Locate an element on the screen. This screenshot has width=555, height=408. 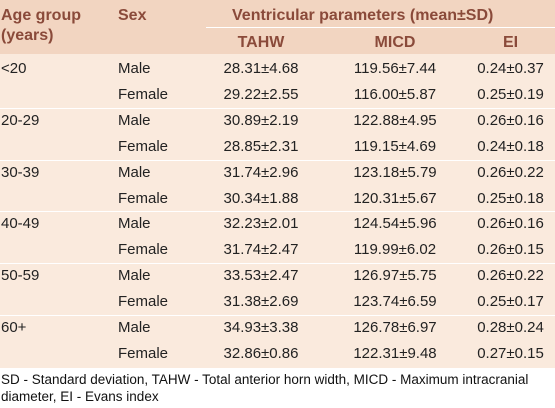
cell-ei: 0.24±0.37 is located at coordinates (510, 68).